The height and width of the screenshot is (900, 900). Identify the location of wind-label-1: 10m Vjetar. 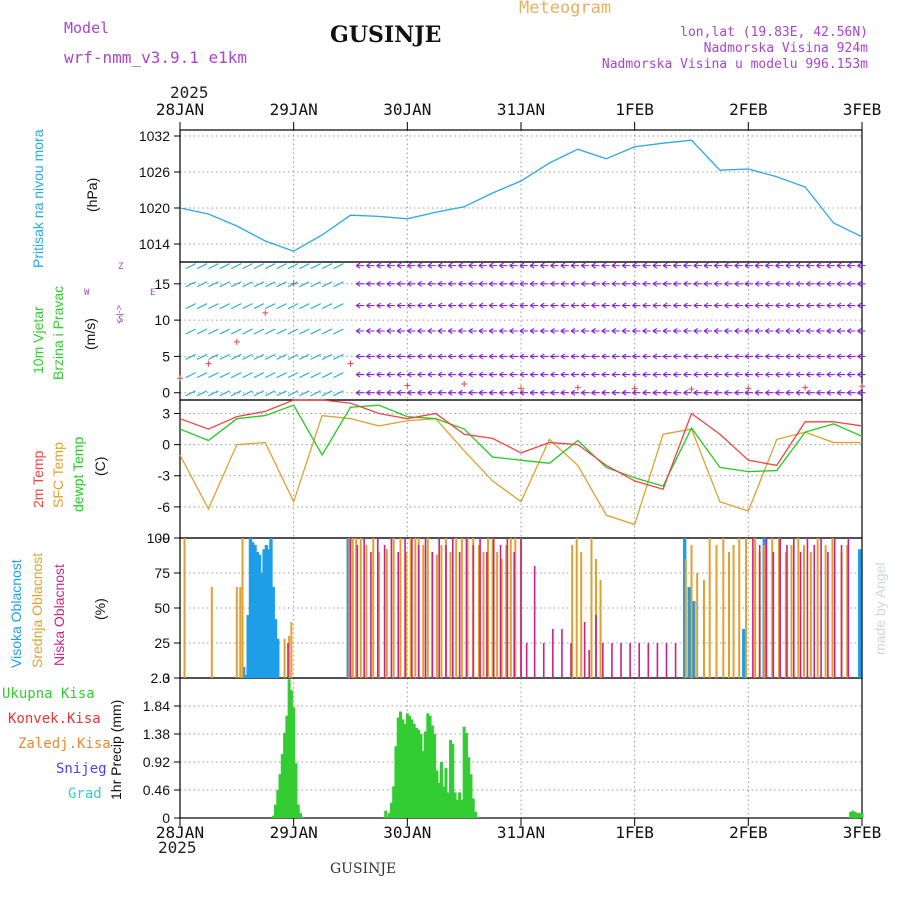
(38, 340).